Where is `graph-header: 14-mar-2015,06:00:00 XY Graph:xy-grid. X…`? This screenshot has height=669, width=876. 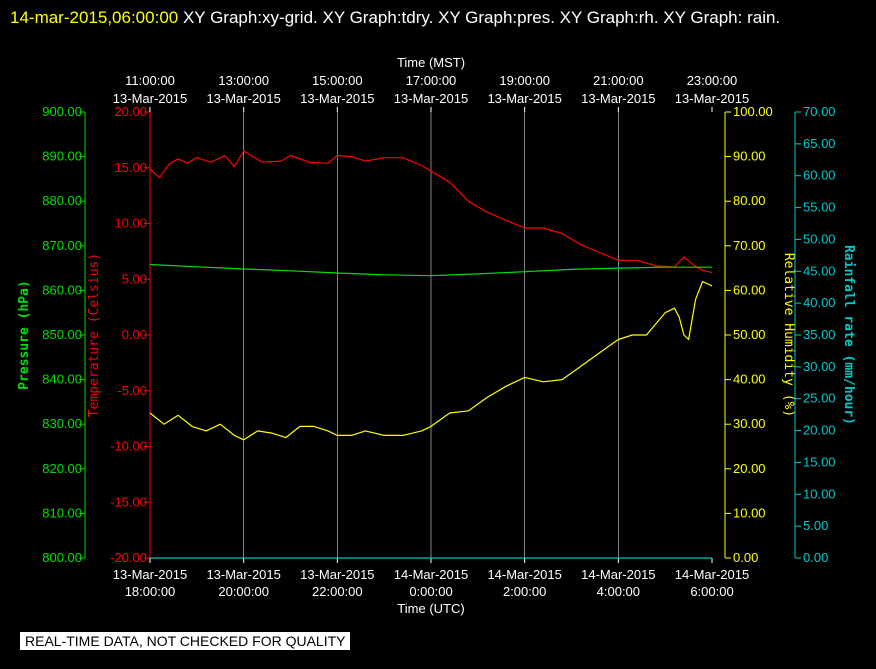
graph-header: 14-mar-2015,06:00:00 XY Graph:xy-grid. X… is located at coordinates (440, 18).